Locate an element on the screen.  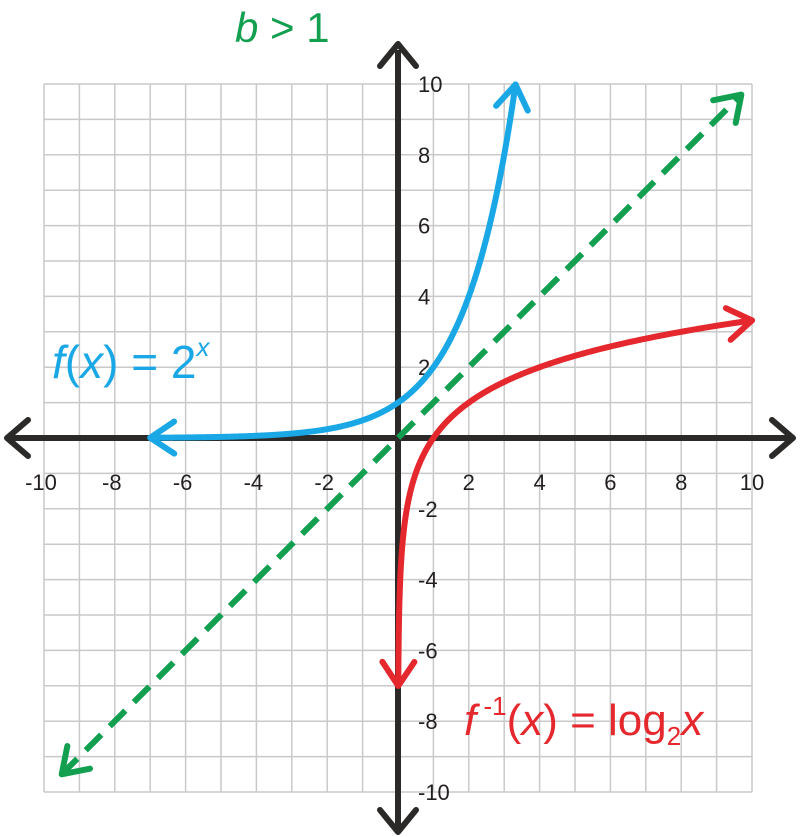
x-axis-arrow-left is located at coordinates (17, 438).